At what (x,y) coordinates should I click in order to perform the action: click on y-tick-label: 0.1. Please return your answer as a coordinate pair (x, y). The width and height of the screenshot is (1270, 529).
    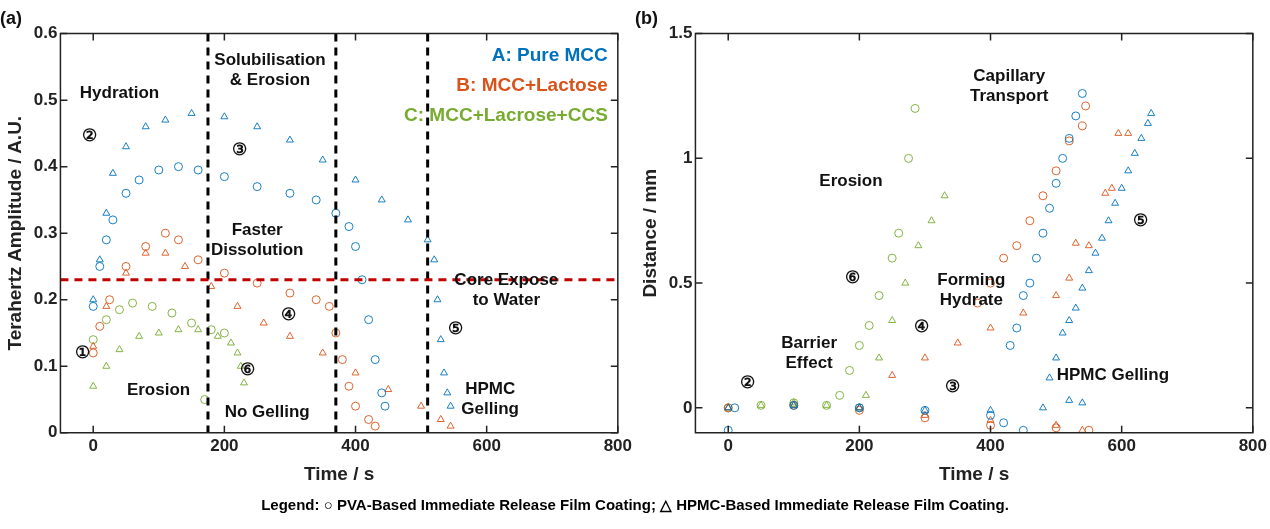
    Looking at the image, I should click on (45, 365).